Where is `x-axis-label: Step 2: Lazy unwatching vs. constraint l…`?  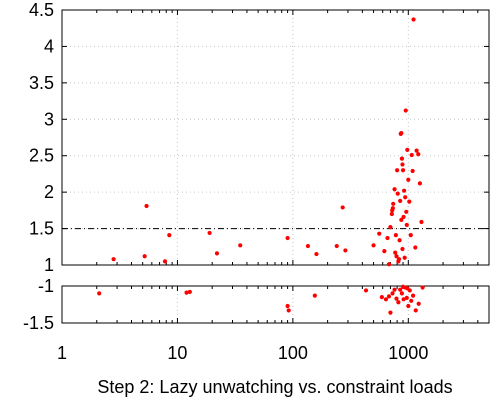
x-axis-label: Step 2: Lazy unwatching vs. constraint l… is located at coordinates (274, 387).